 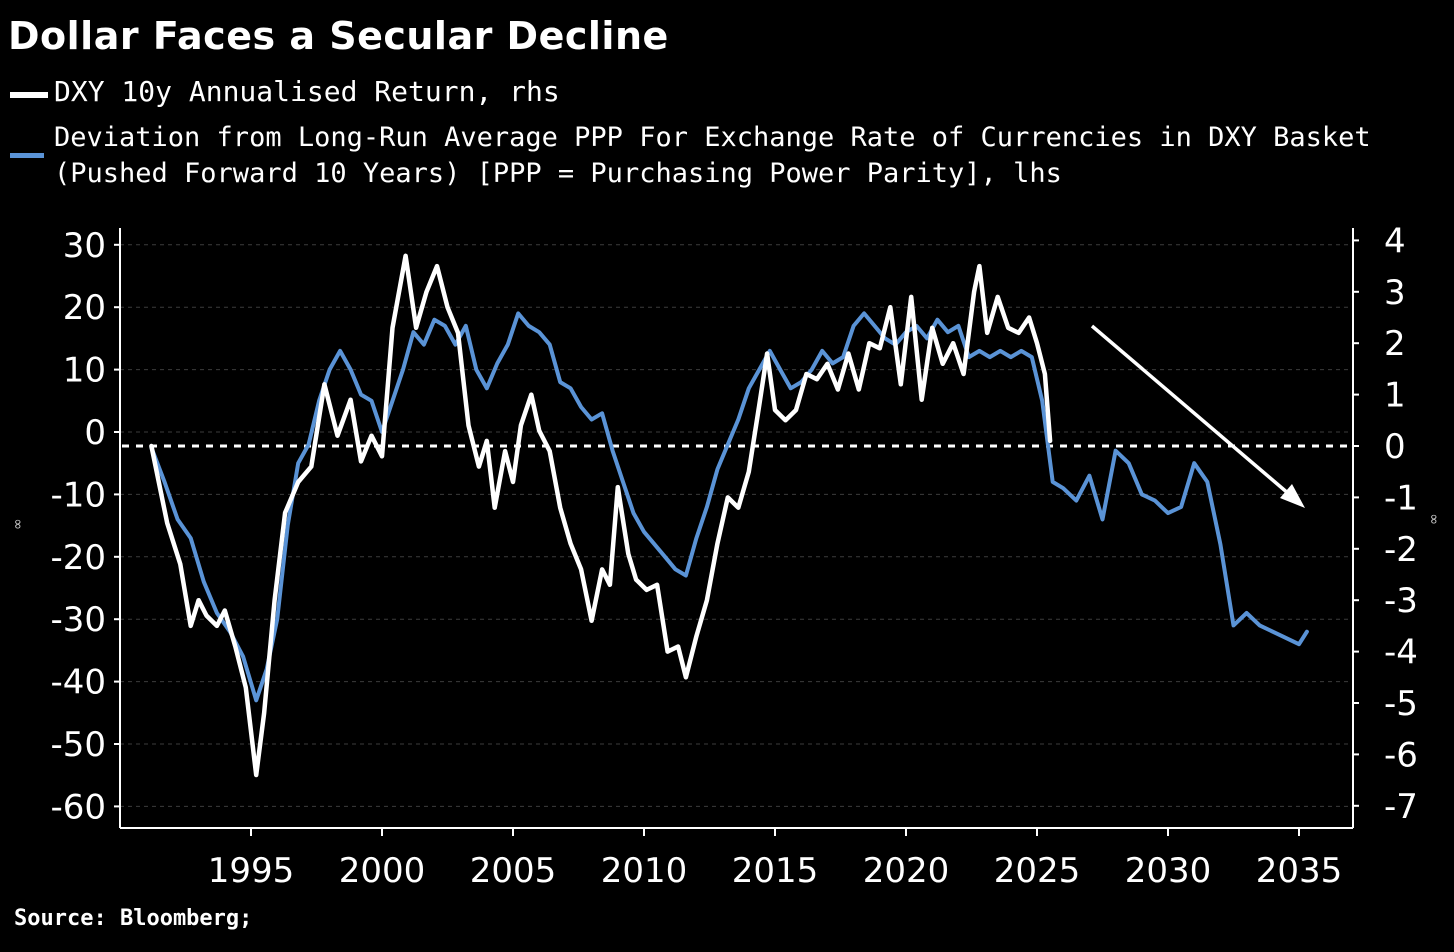 I want to click on trend-arrow-head, so click(x=1292, y=496).